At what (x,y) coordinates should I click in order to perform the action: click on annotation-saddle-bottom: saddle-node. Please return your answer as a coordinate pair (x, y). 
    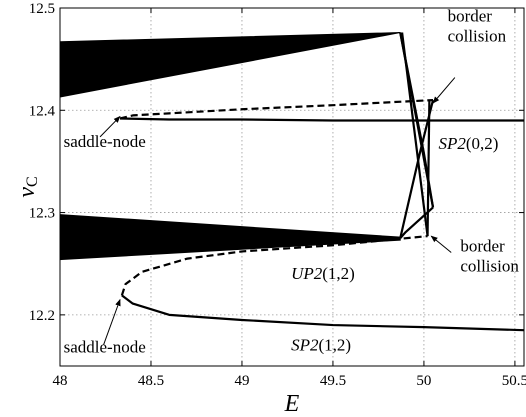
    Looking at the image, I should click on (105, 347).